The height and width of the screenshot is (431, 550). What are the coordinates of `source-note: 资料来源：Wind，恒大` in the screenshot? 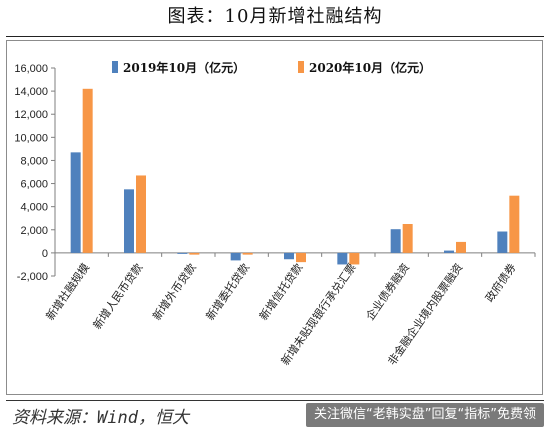 It's located at (100, 418).